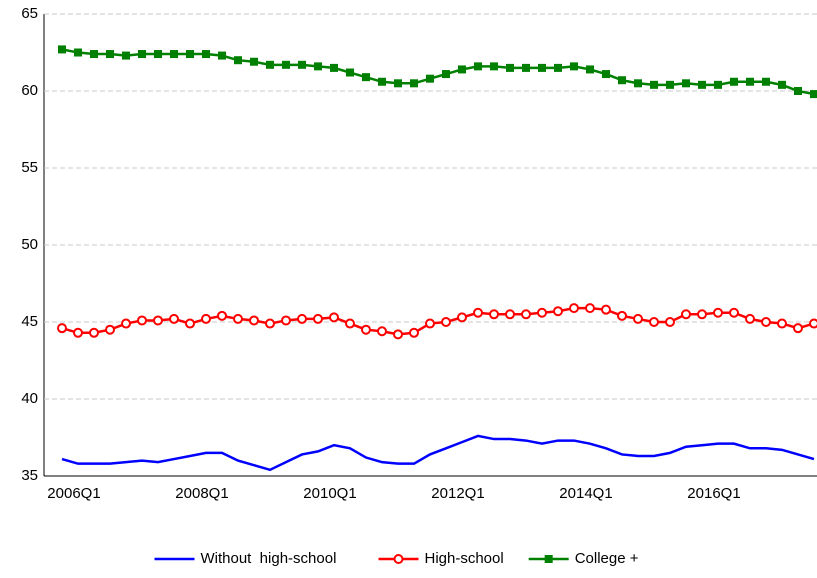  I want to click on x-tick-label: 2016Q1, so click(713, 493).